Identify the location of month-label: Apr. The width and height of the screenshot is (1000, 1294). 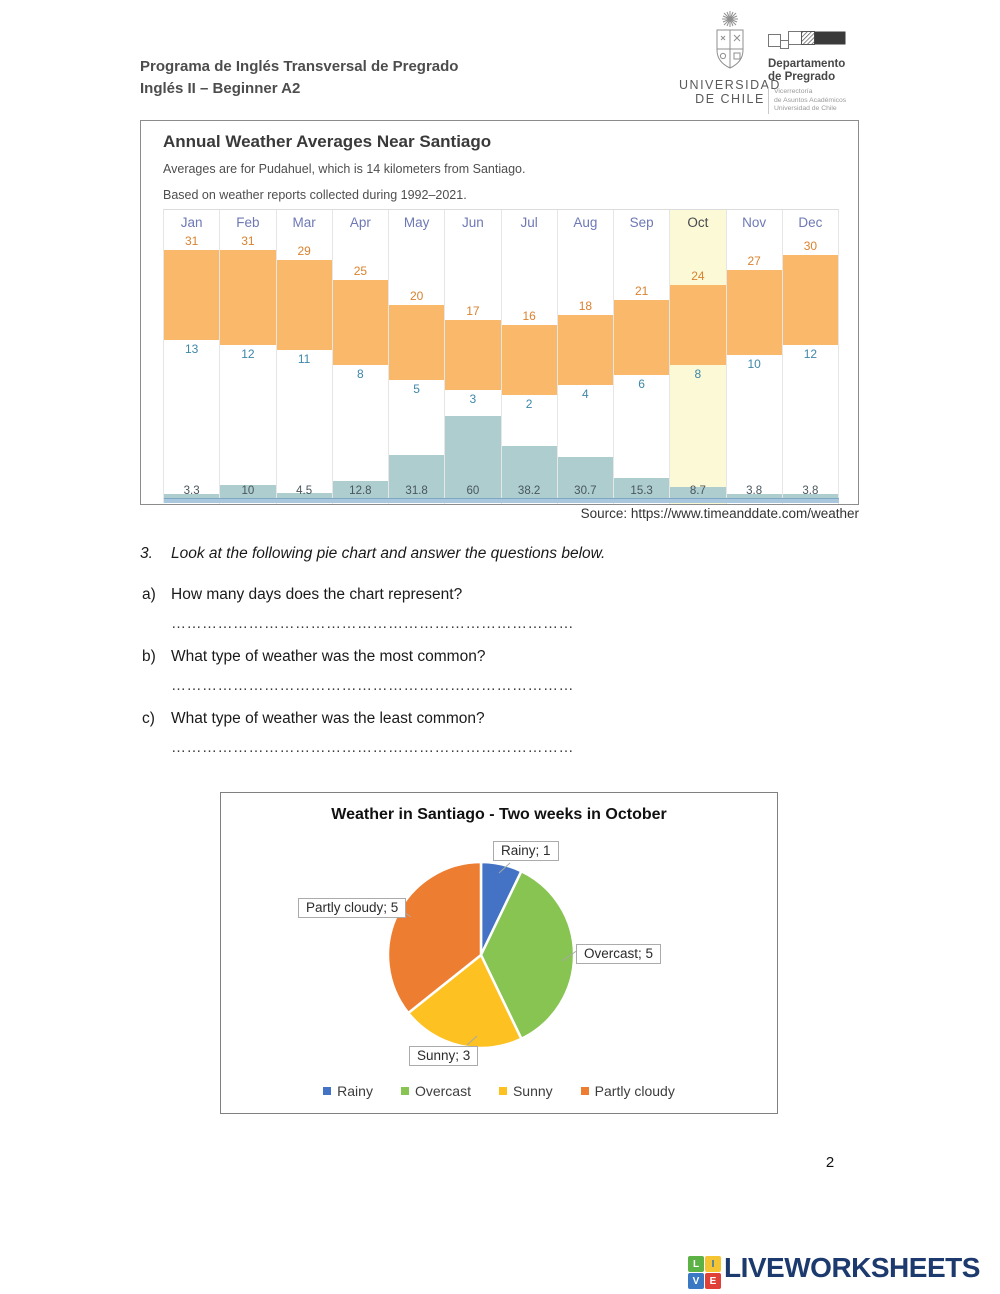
(360, 222).